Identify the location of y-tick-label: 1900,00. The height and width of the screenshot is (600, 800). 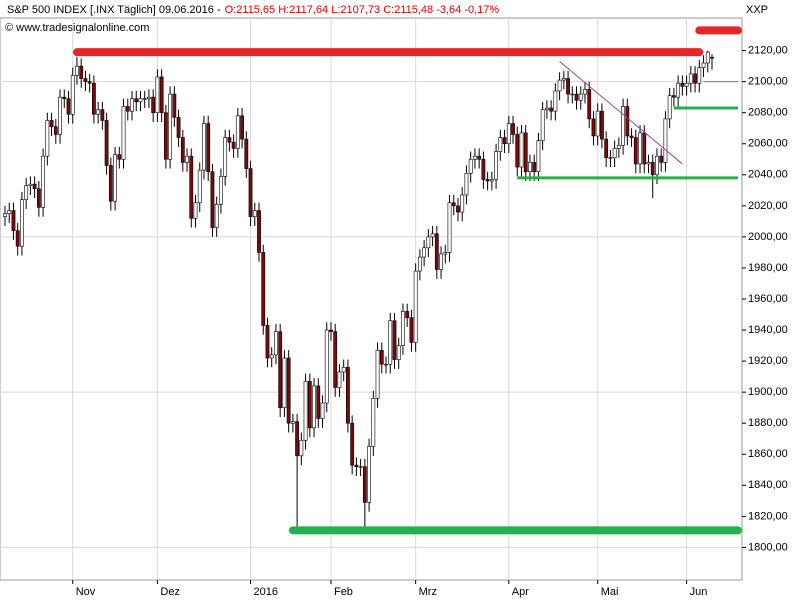
(768, 392).